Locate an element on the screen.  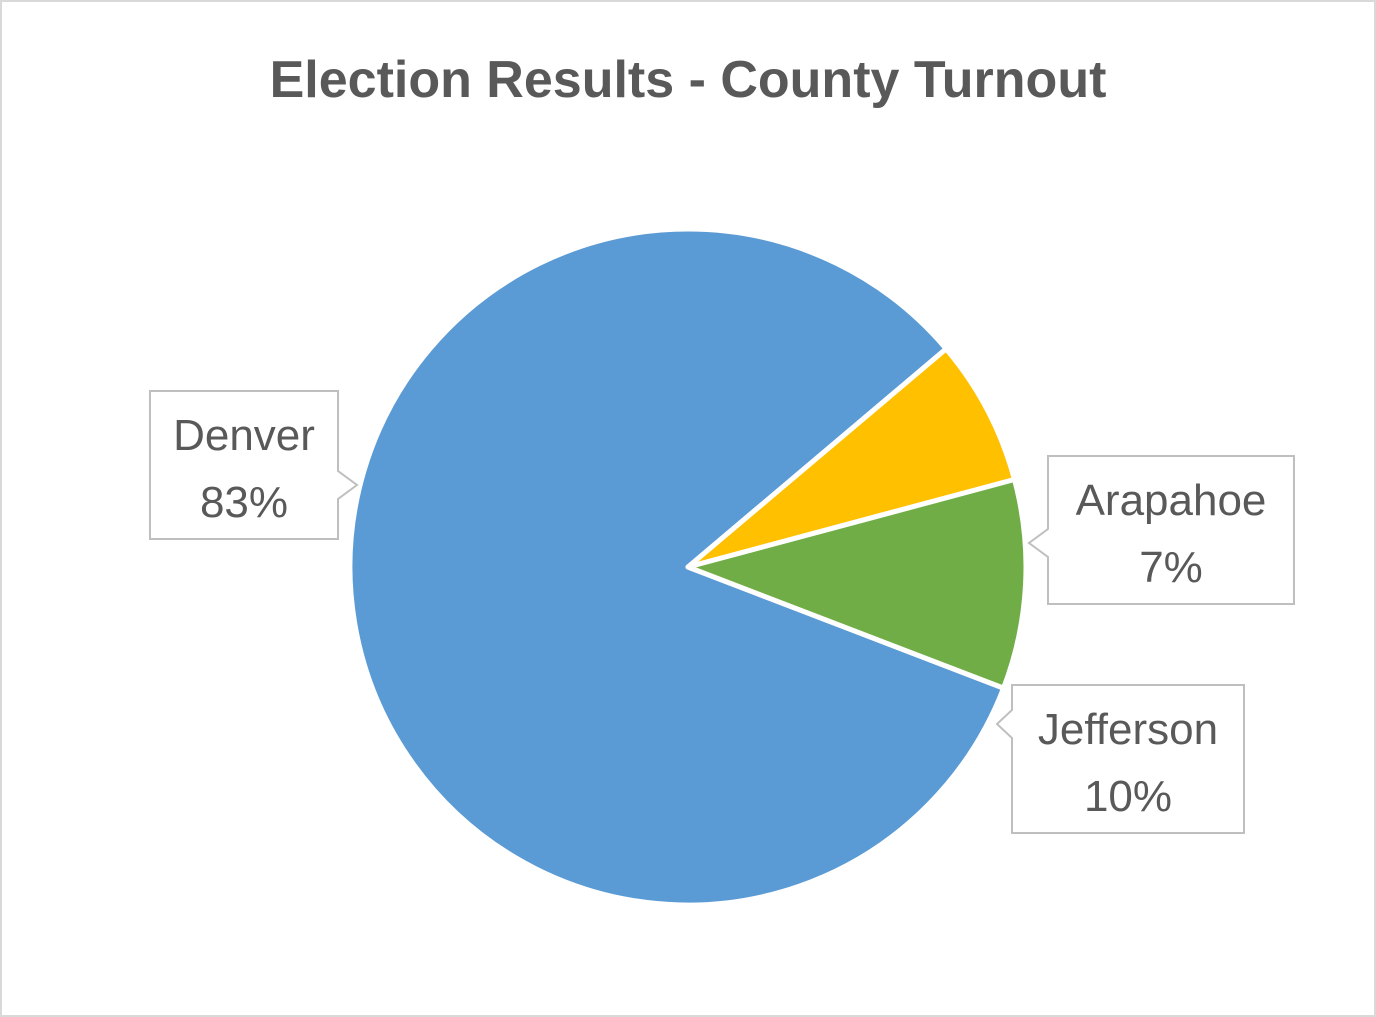
percent-label: 7% is located at coordinates (1171, 567).